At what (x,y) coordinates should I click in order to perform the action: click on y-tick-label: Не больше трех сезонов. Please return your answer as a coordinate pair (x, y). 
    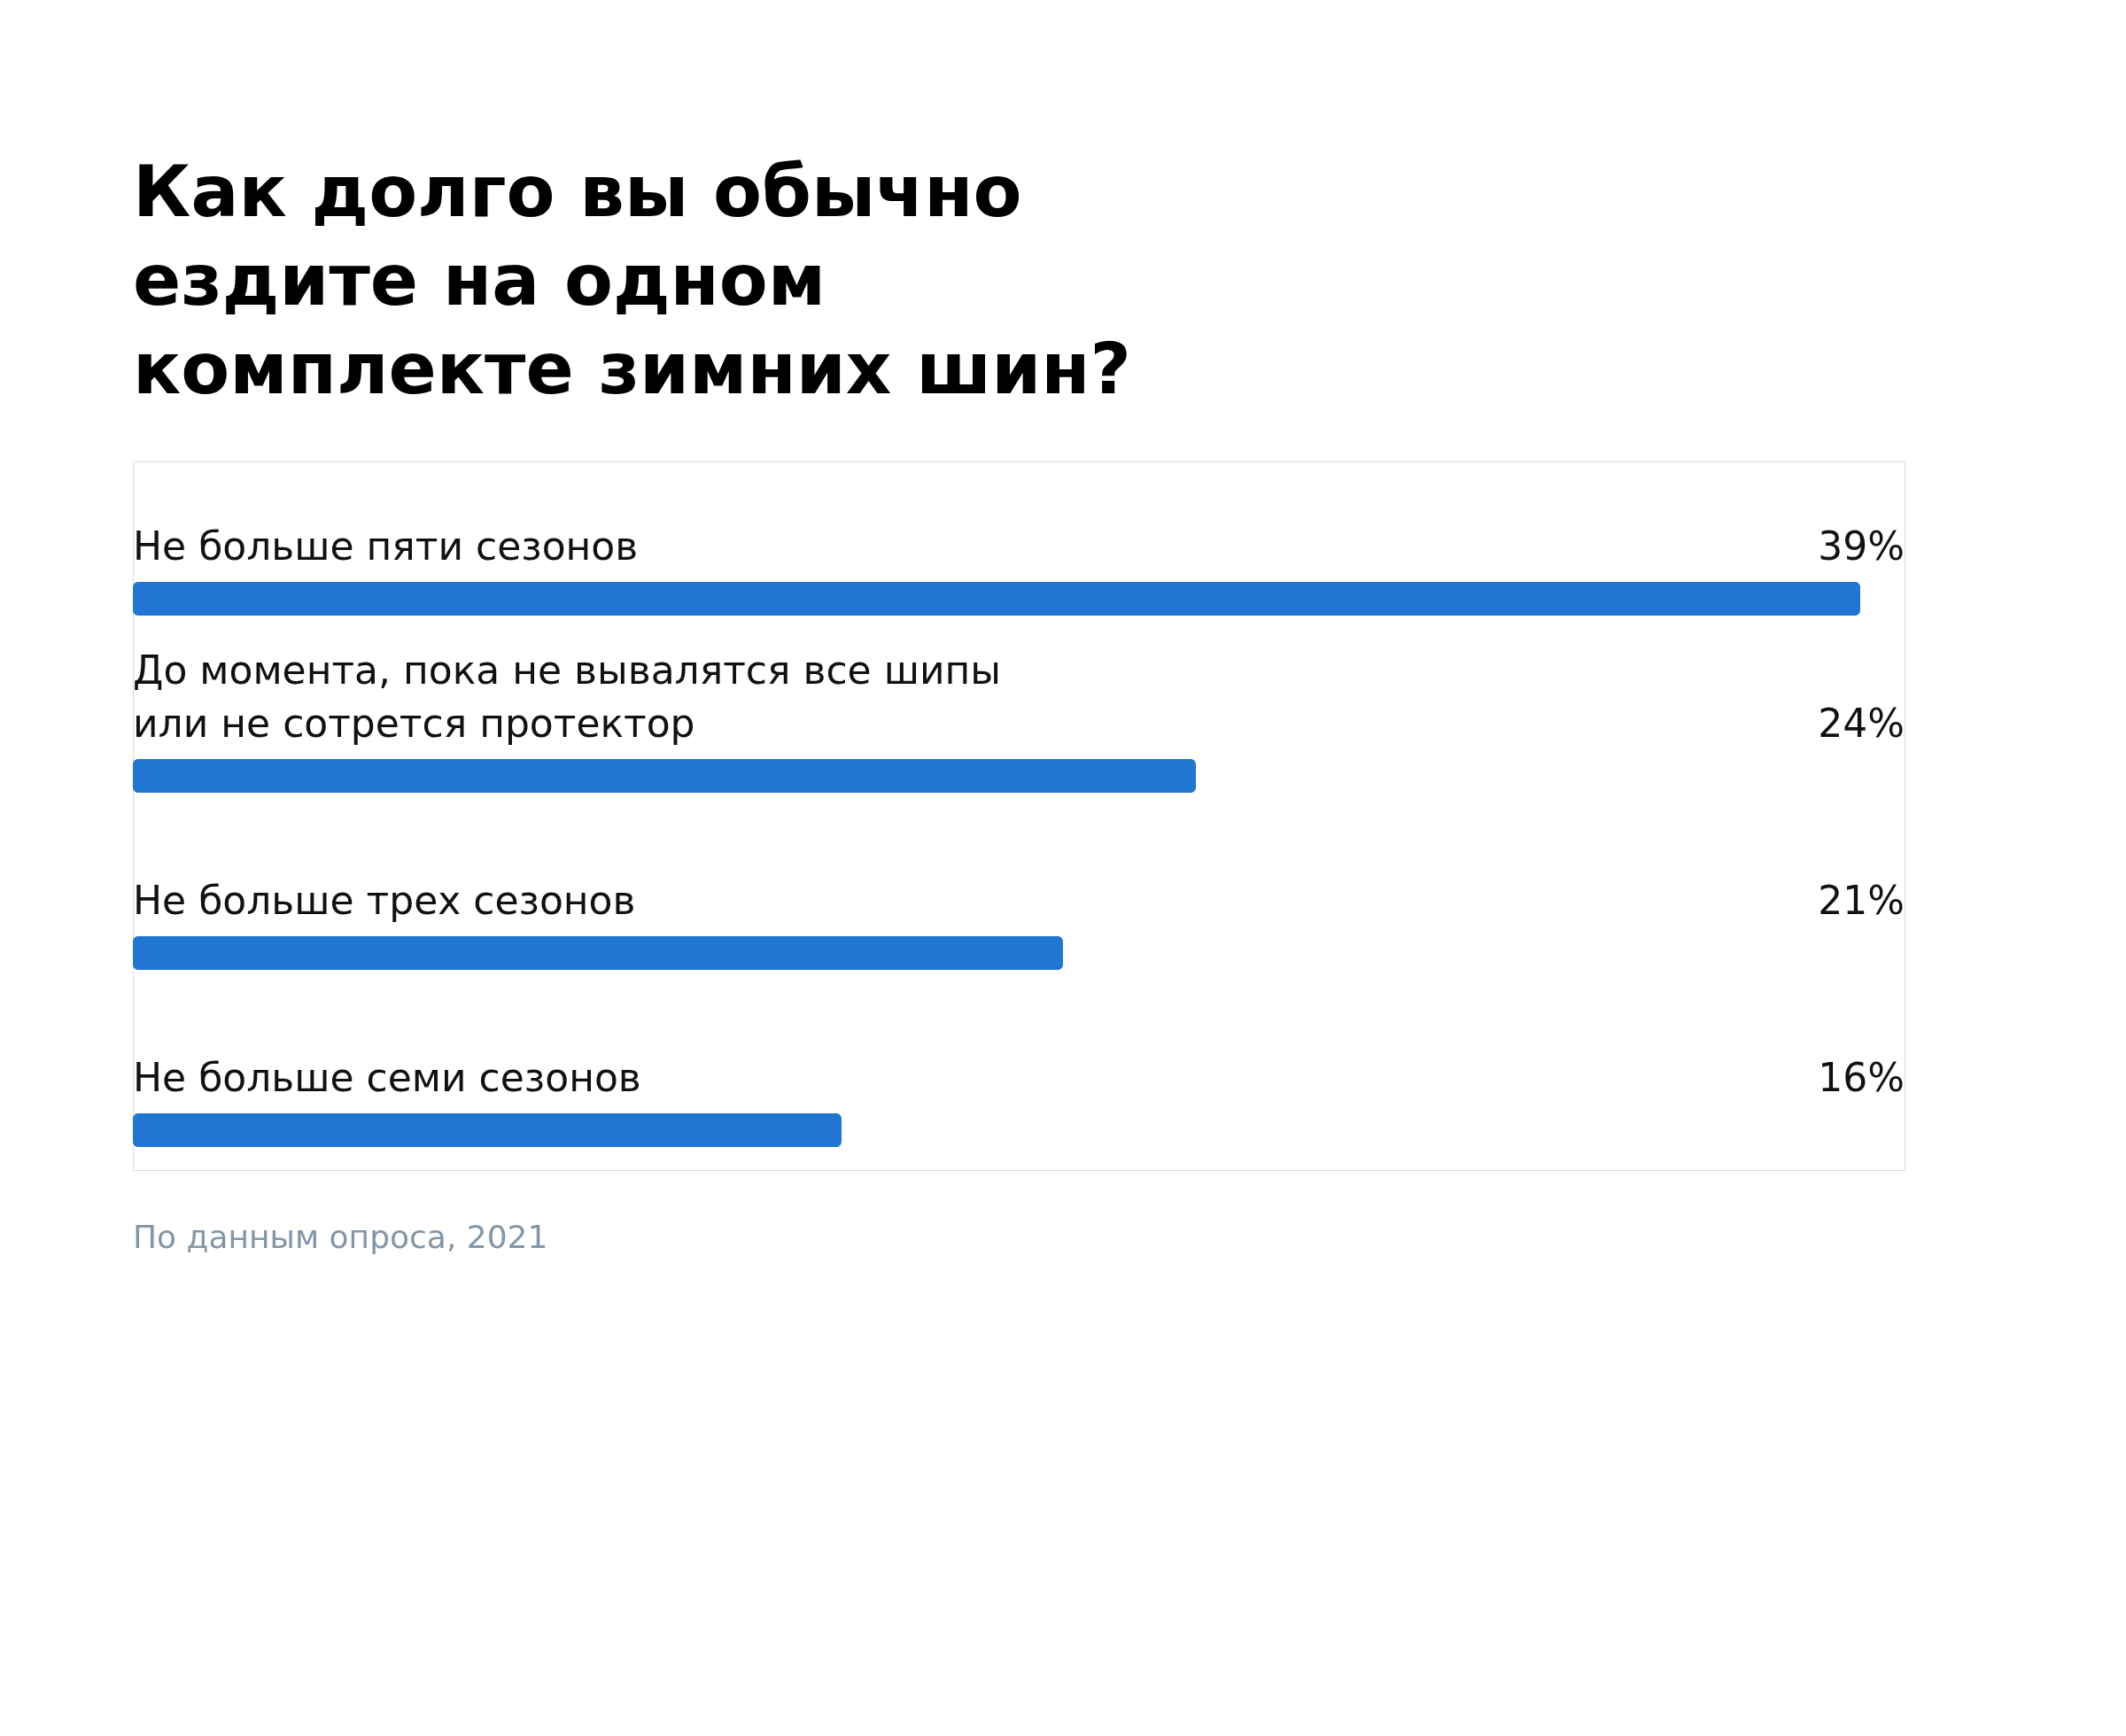
    Looking at the image, I should click on (384, 900).